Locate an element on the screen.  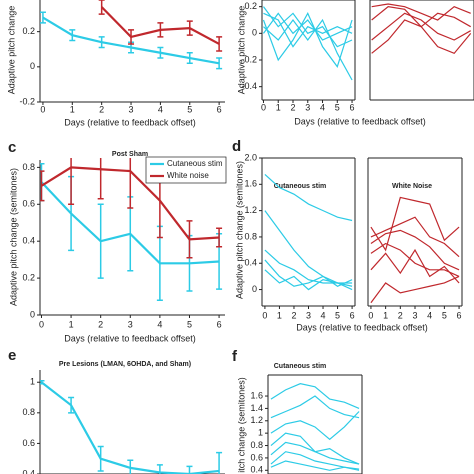
panel-letter: c is located at coordinates (12, 147).